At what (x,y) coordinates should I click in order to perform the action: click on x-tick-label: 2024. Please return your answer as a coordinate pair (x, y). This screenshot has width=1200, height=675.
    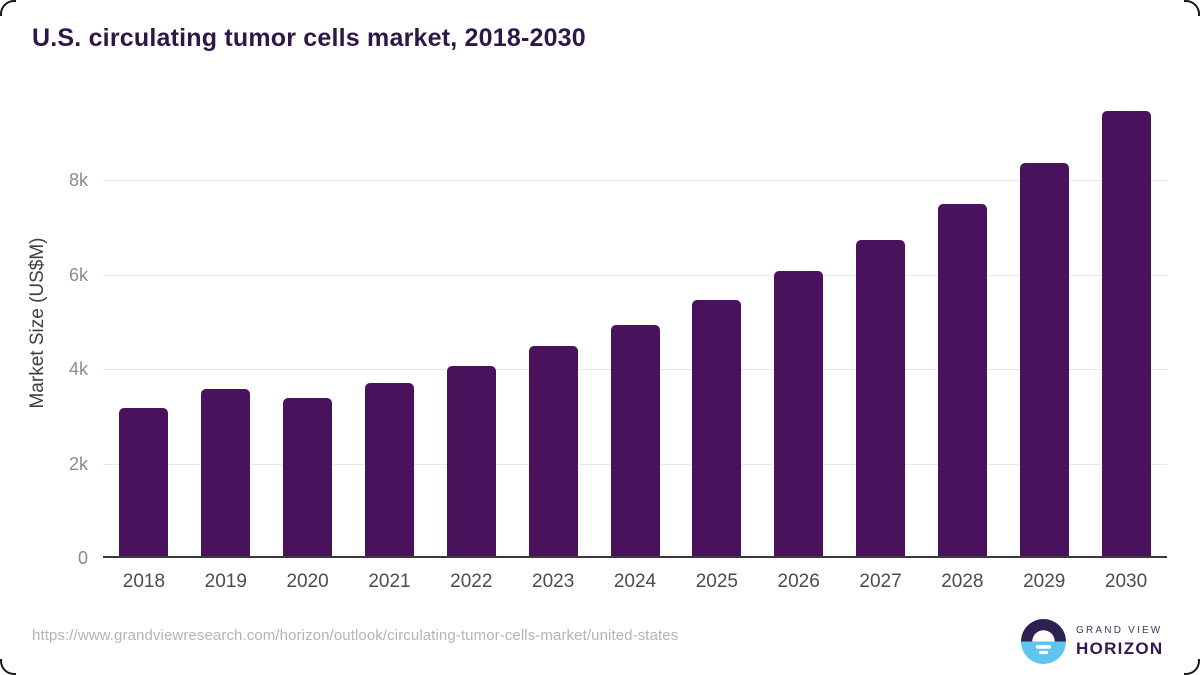
    Looking at the image, I should click on (635, 581).